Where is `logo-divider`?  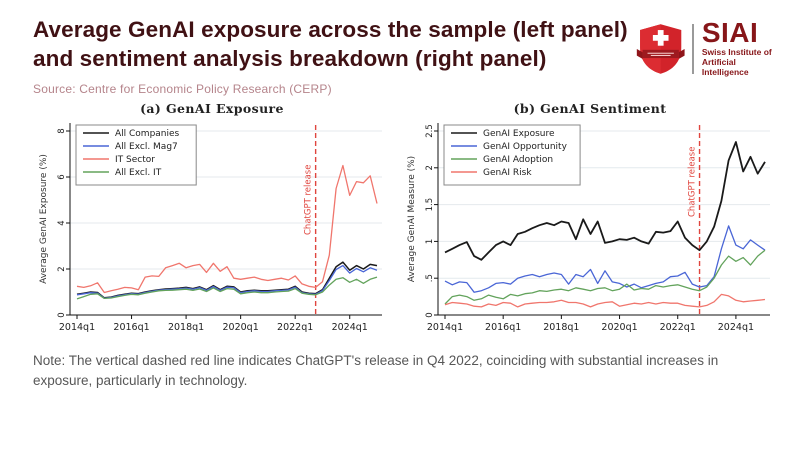 logo-divider is located at coordinates (692, 48).